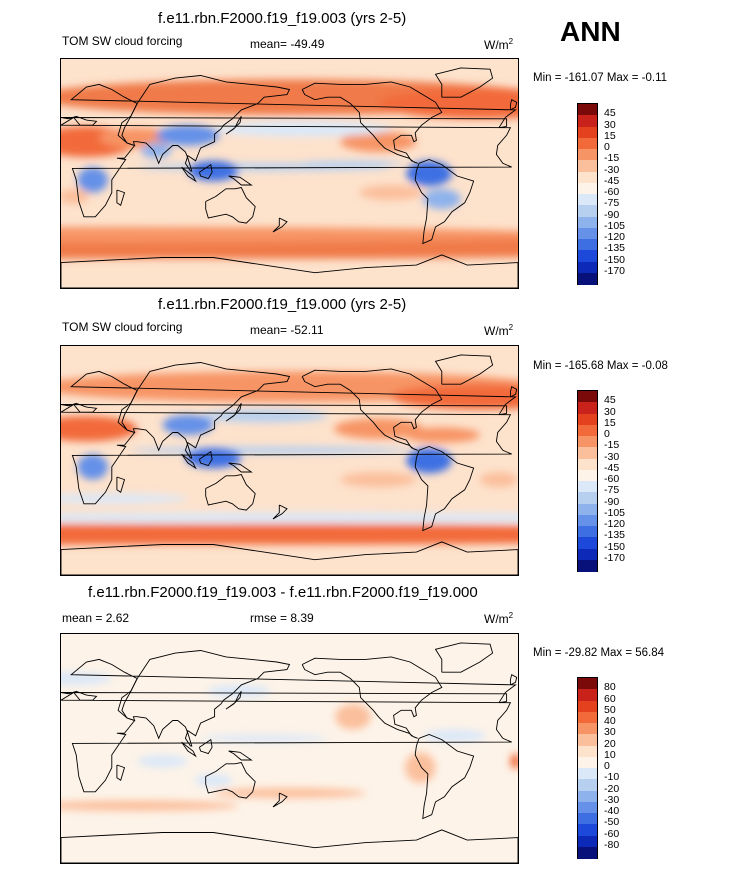 The width and height of the screenshot is (733, 872). Describe the element at coordinates (610, 743) in the screenshot. I see `colorbar-level-label: 20` at that location.